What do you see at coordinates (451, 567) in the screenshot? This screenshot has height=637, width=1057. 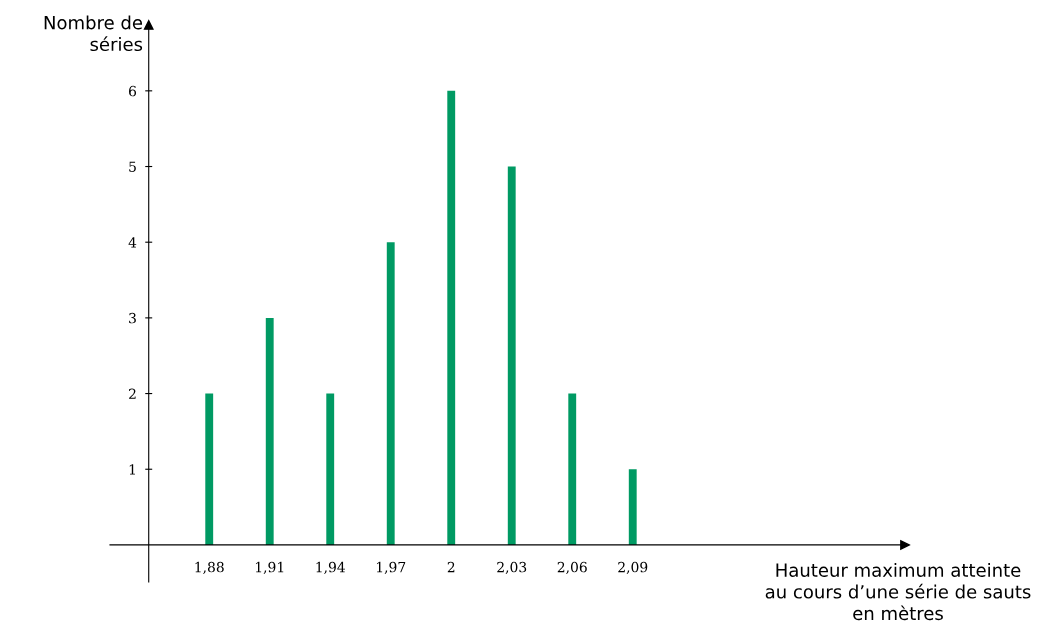 I see `x-tick-label: 2` at bounding box center [451, 567].